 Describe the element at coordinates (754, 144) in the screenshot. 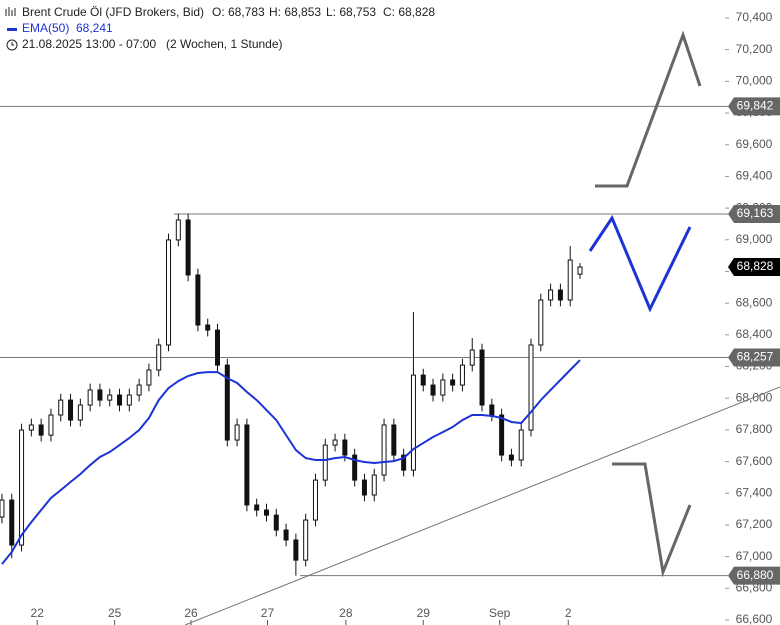

I see `y-tick-label: 69,600` at that location.